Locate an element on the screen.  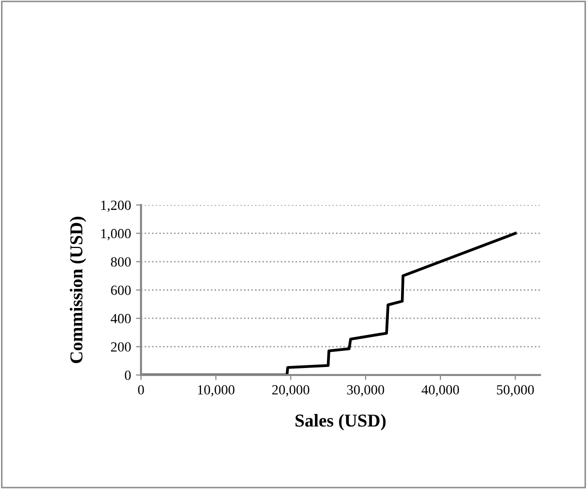
x-tick-label: 0 is located at coordinates (141, 389).